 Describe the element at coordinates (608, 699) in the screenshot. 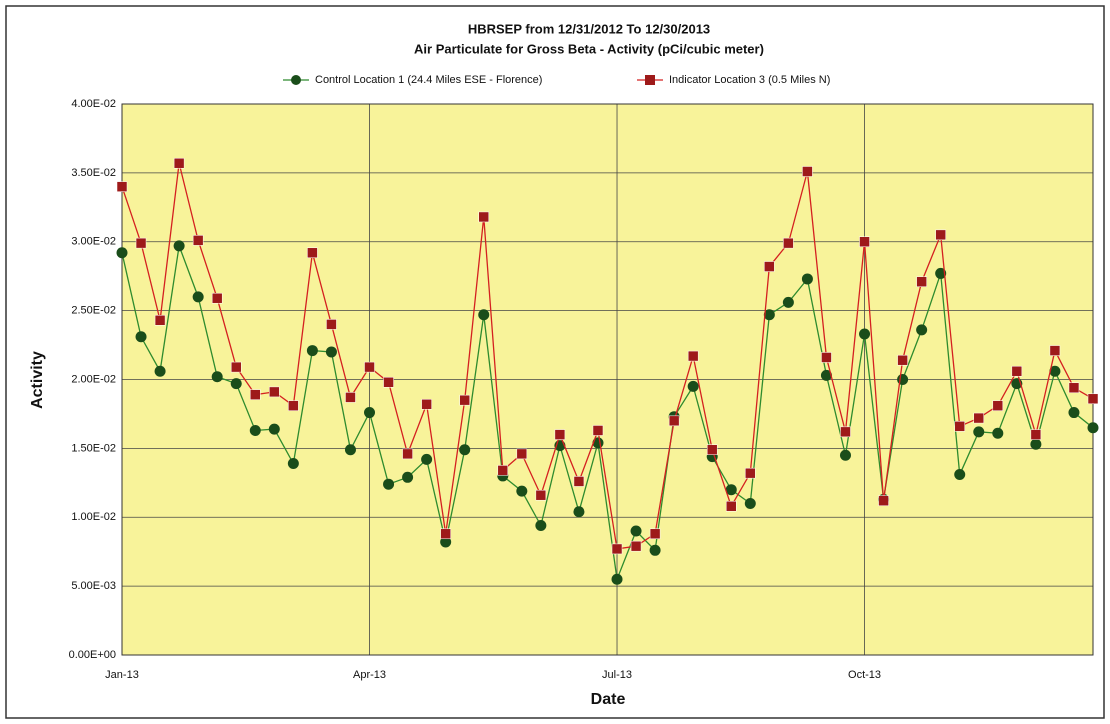

I see `x-axis-label: Date` at that location.